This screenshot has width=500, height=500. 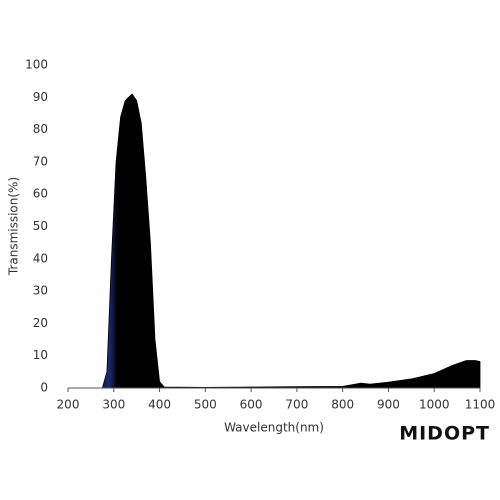 What do you see at coordinates (40, 291) in the screenshot?
I see `y-tick-label: 30` at bounding box center [40, 291].